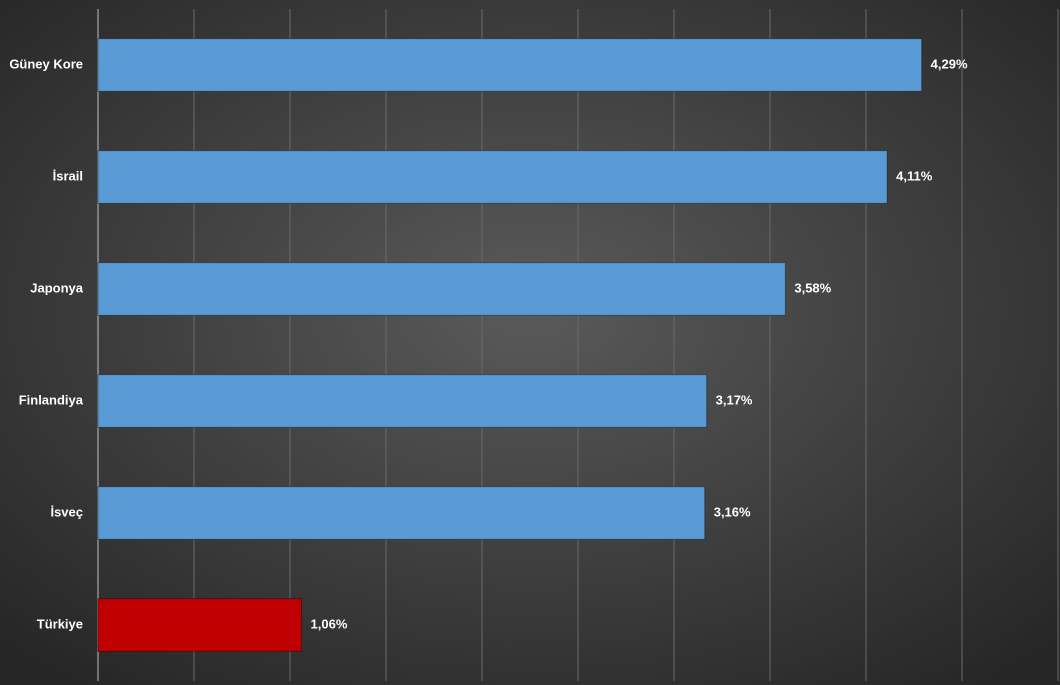 The width and height of the screenshot is (1060, 685). What do you see at coordinates (949, 63) in the screenshot?
I see `value-label: 4,29%` at bounding box center [949, 63].